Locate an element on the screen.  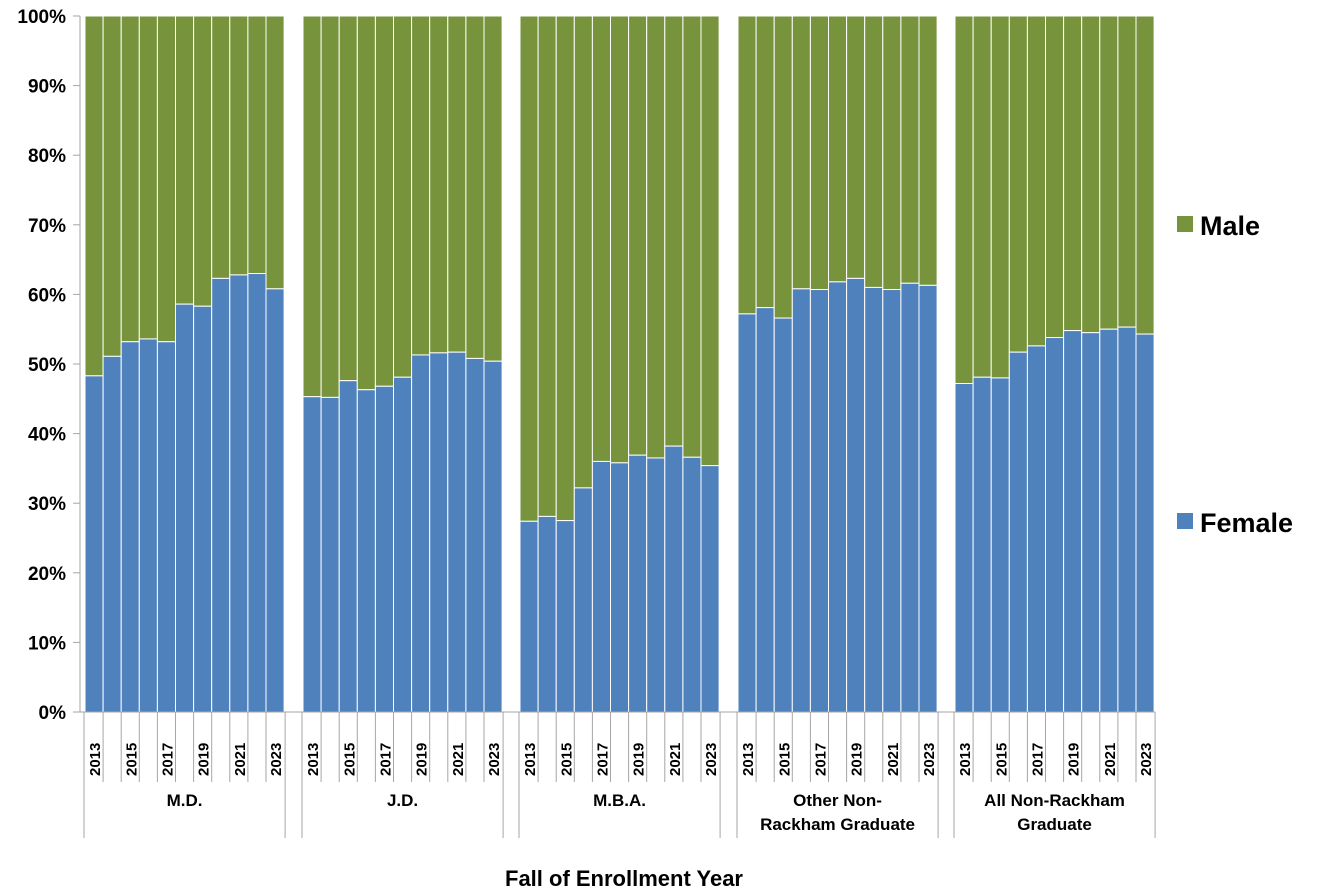
group-label: All Non-Rackham is located at coordinates (1054, 800).